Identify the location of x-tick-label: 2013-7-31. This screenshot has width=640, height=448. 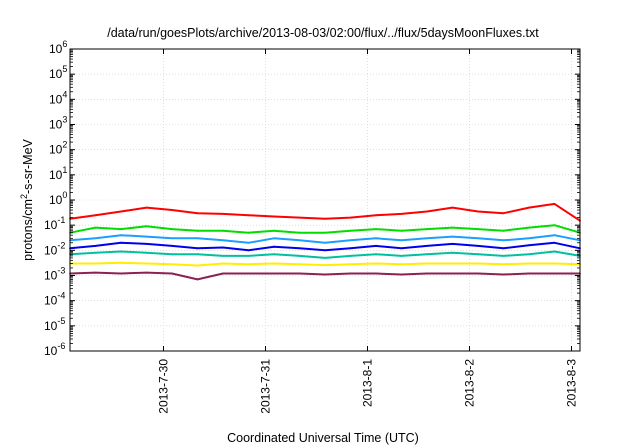
(266, 386).